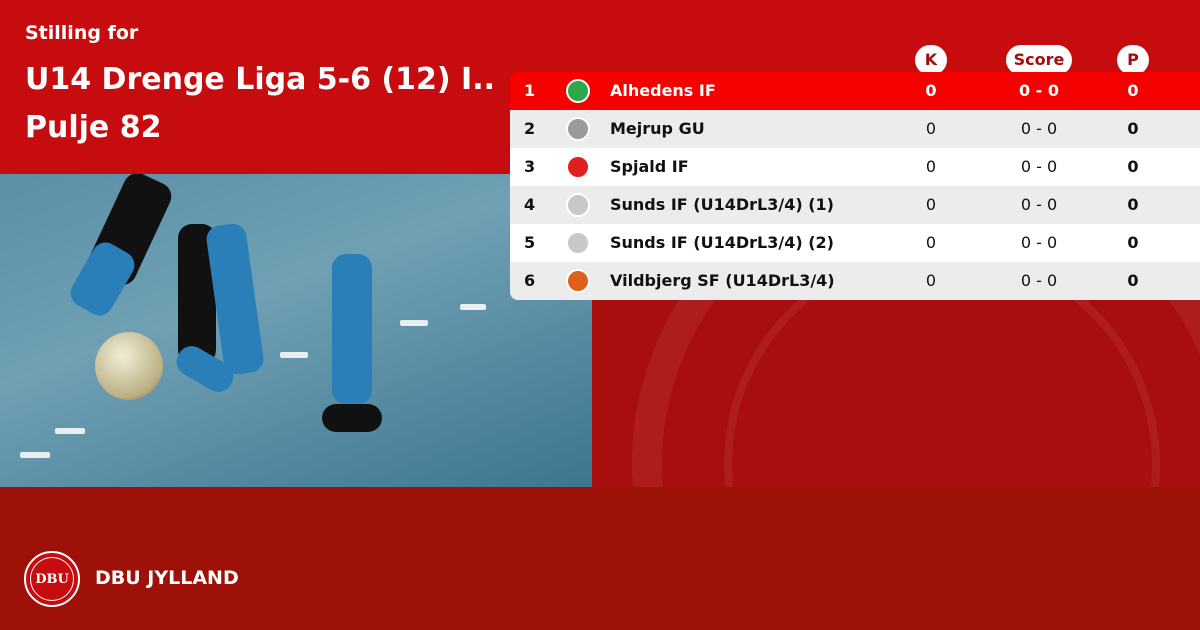 The width and height of the screenshot is (1200, 630). I want to click on table-row: 2 Mejrup GU 0 0 - 0 0, so click(855, 129).